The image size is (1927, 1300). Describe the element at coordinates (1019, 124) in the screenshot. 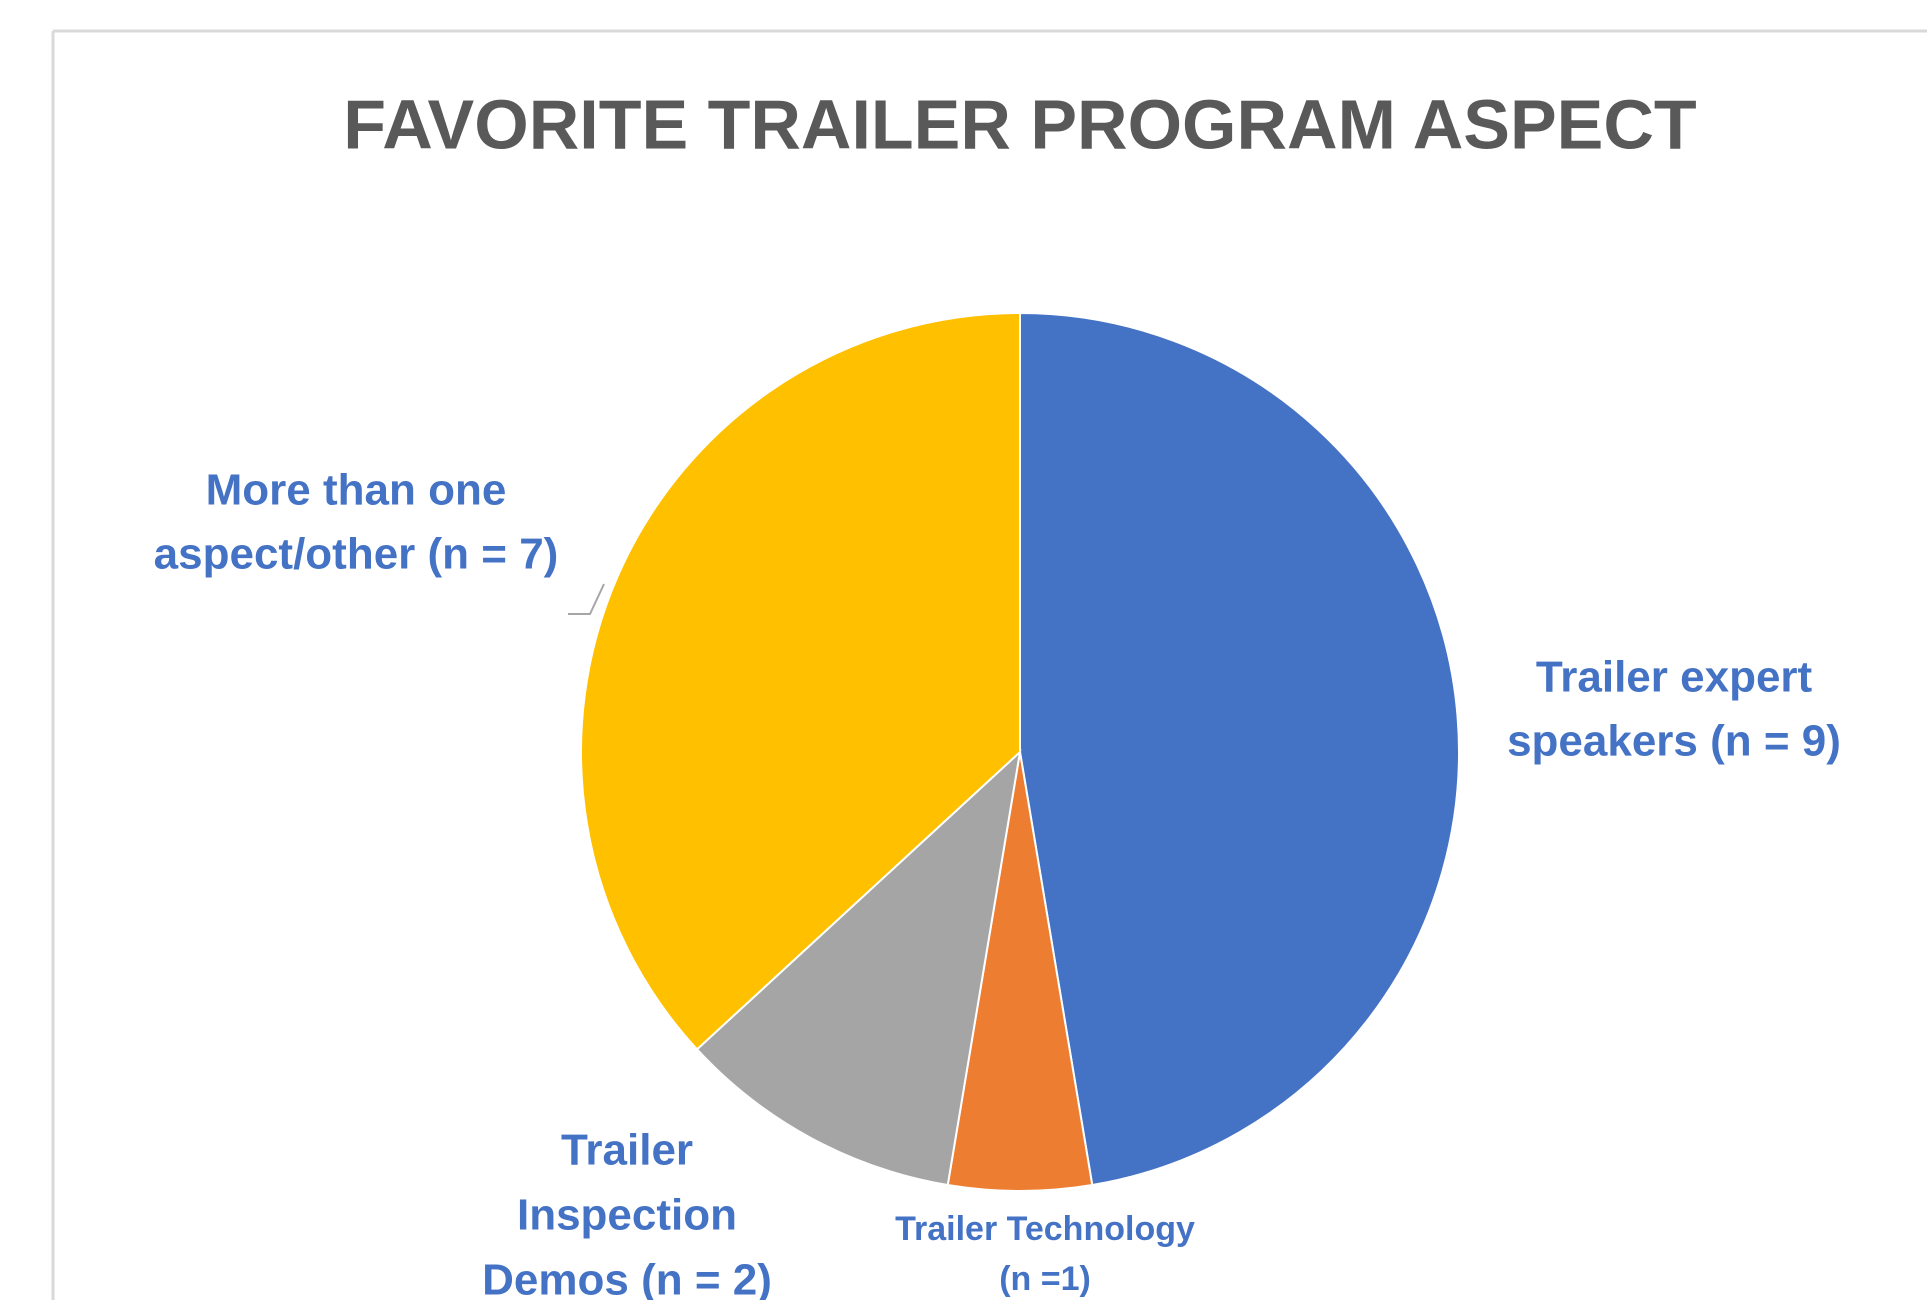

I see `chart-title: FAVORITE TRAILER PROGRAM ASPECT` at that location.